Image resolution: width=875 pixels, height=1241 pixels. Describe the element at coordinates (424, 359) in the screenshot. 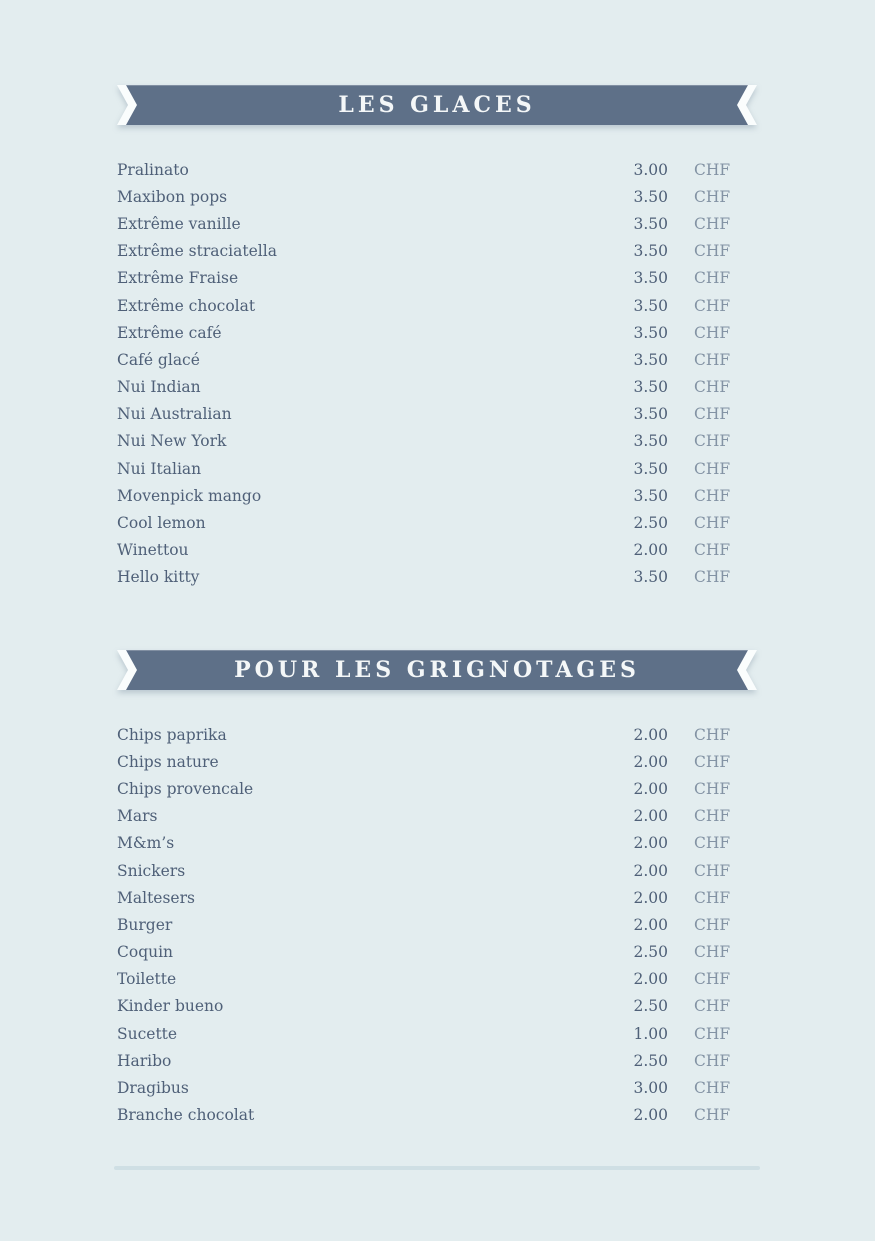

I see `menu-item-row: Café glacé 3.50 CHF` at that location.